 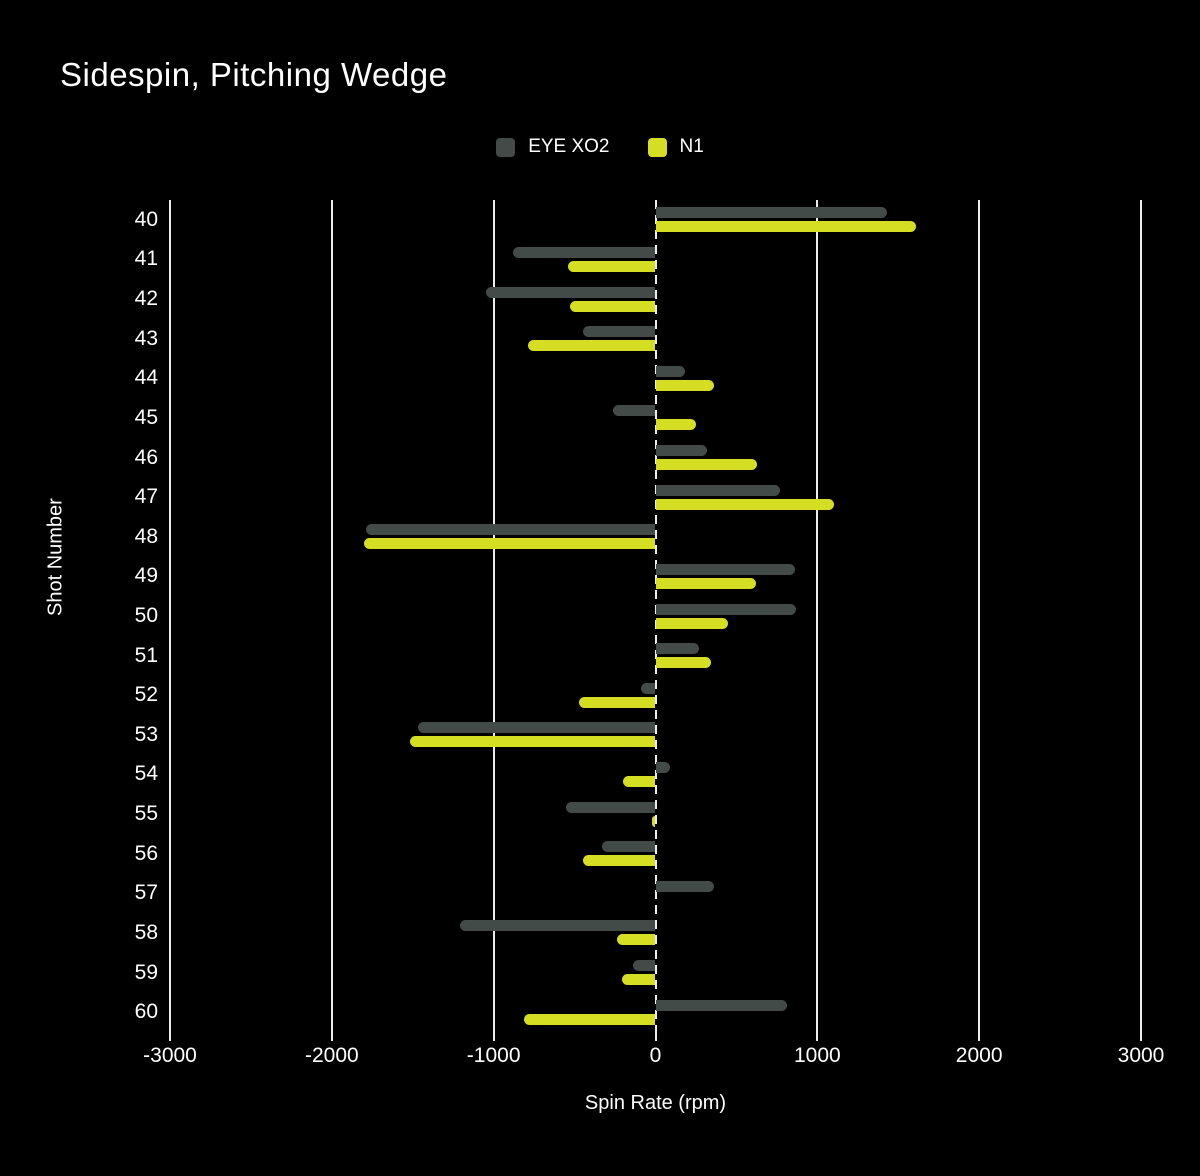 I want to click on x-tick-label-1000: 1000, so click(x=817, y=1055).